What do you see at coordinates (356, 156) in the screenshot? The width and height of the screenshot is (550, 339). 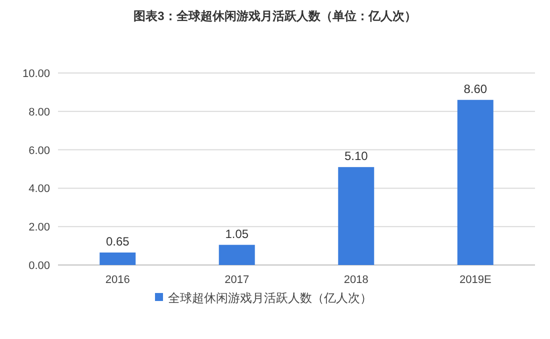 I see `data-label: 5.10` at bounding box center [356, 156].